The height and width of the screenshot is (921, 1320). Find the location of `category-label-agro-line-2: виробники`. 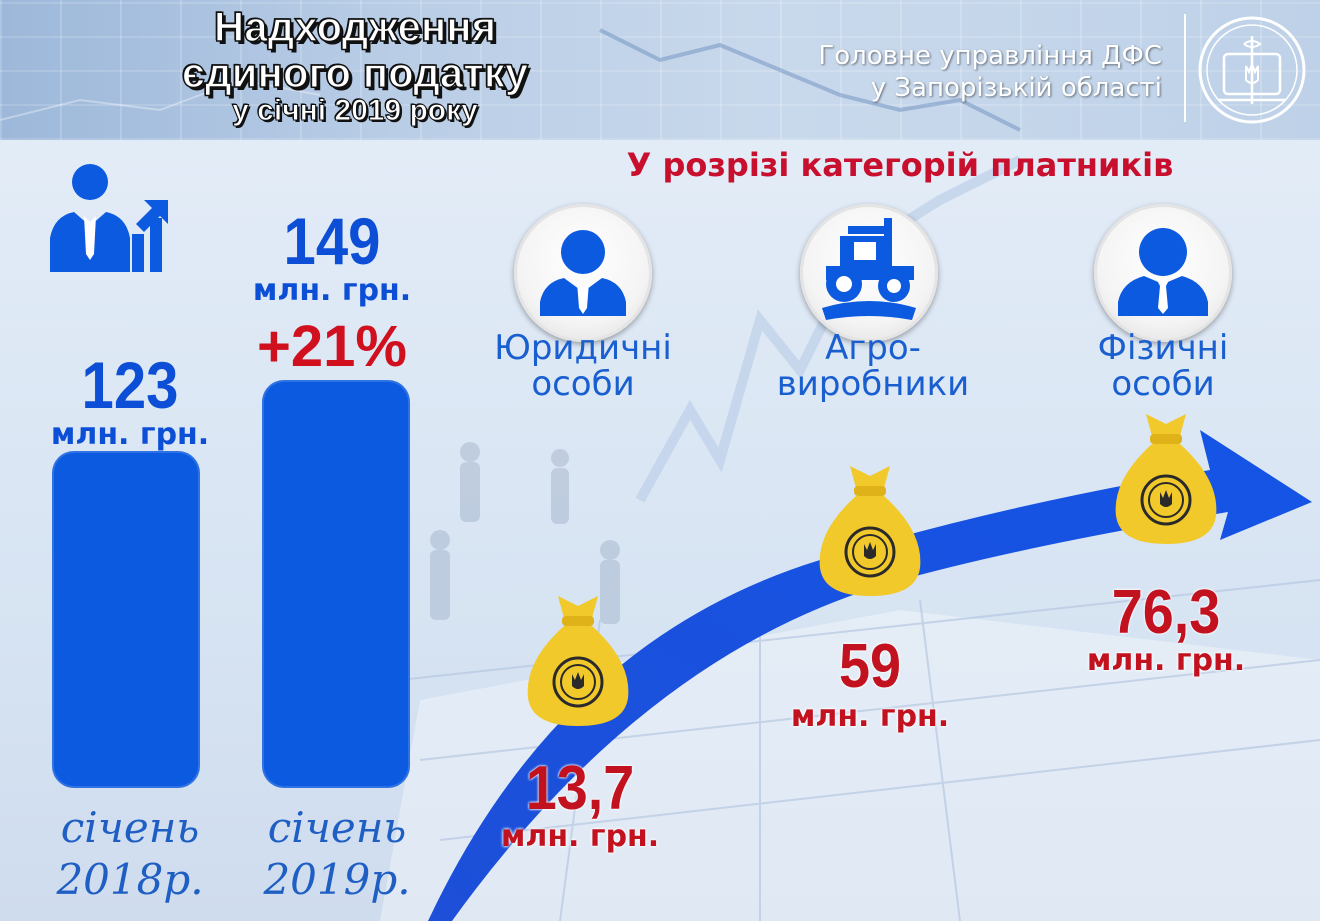

category-label-agro-line-2: виробники is located at coordinates (873, 384).